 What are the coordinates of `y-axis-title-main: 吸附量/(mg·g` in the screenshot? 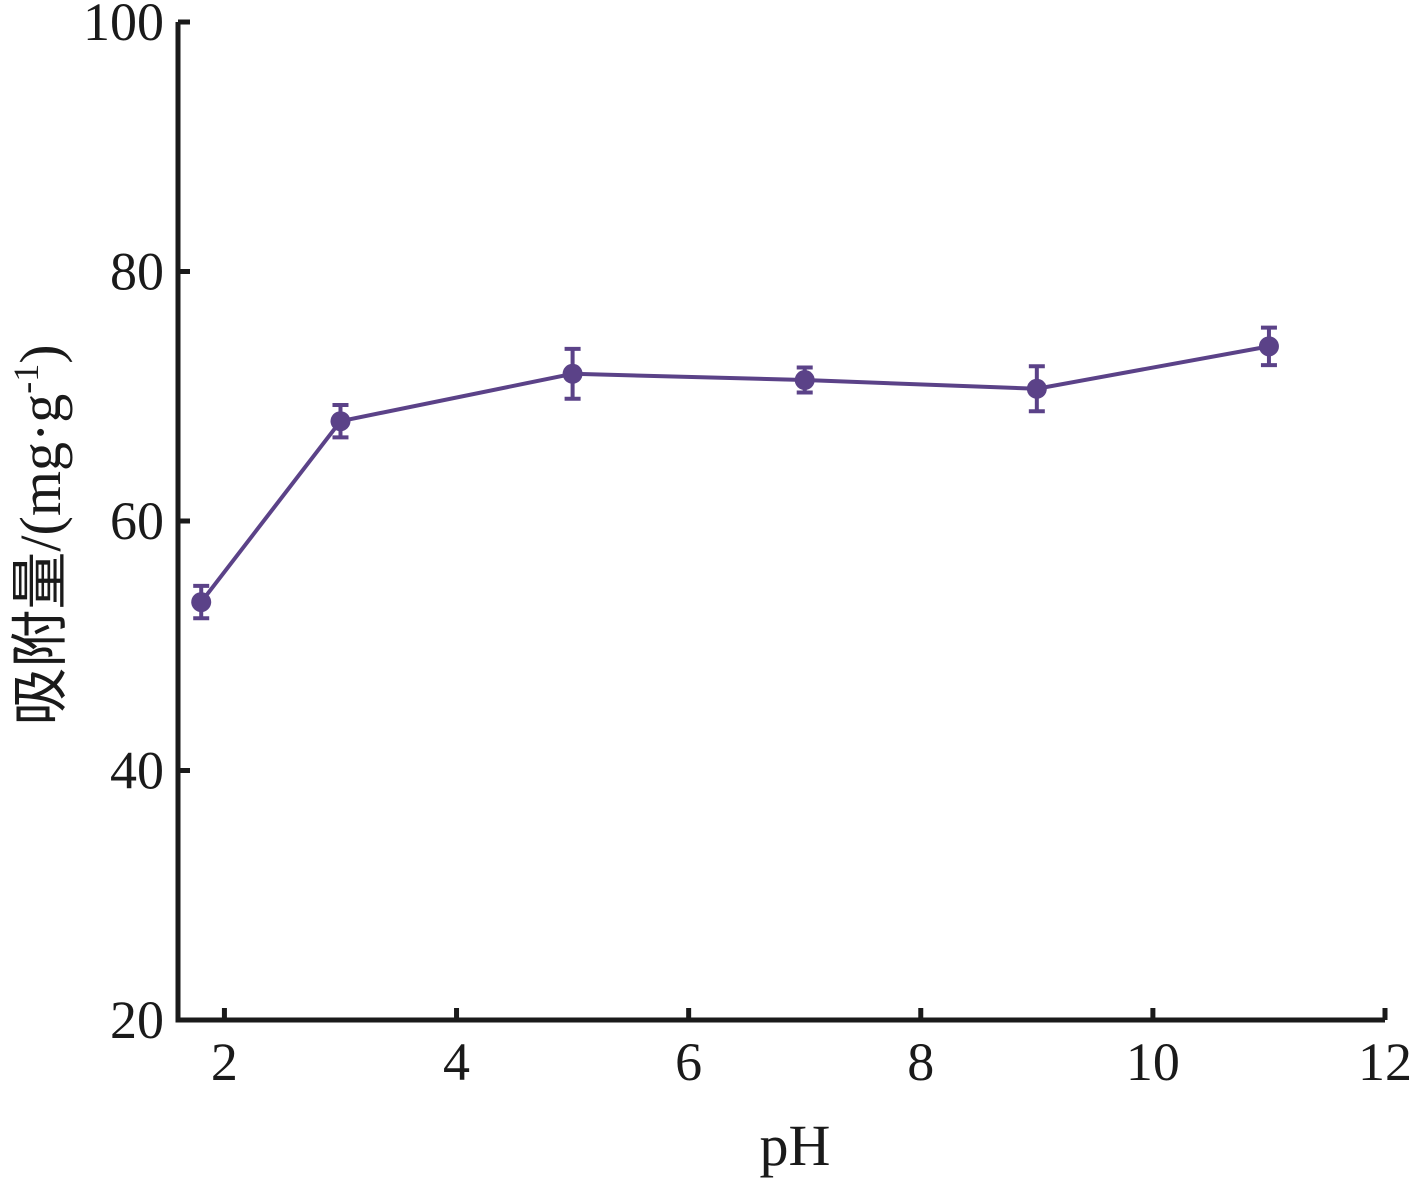 It's located at (40, 560).